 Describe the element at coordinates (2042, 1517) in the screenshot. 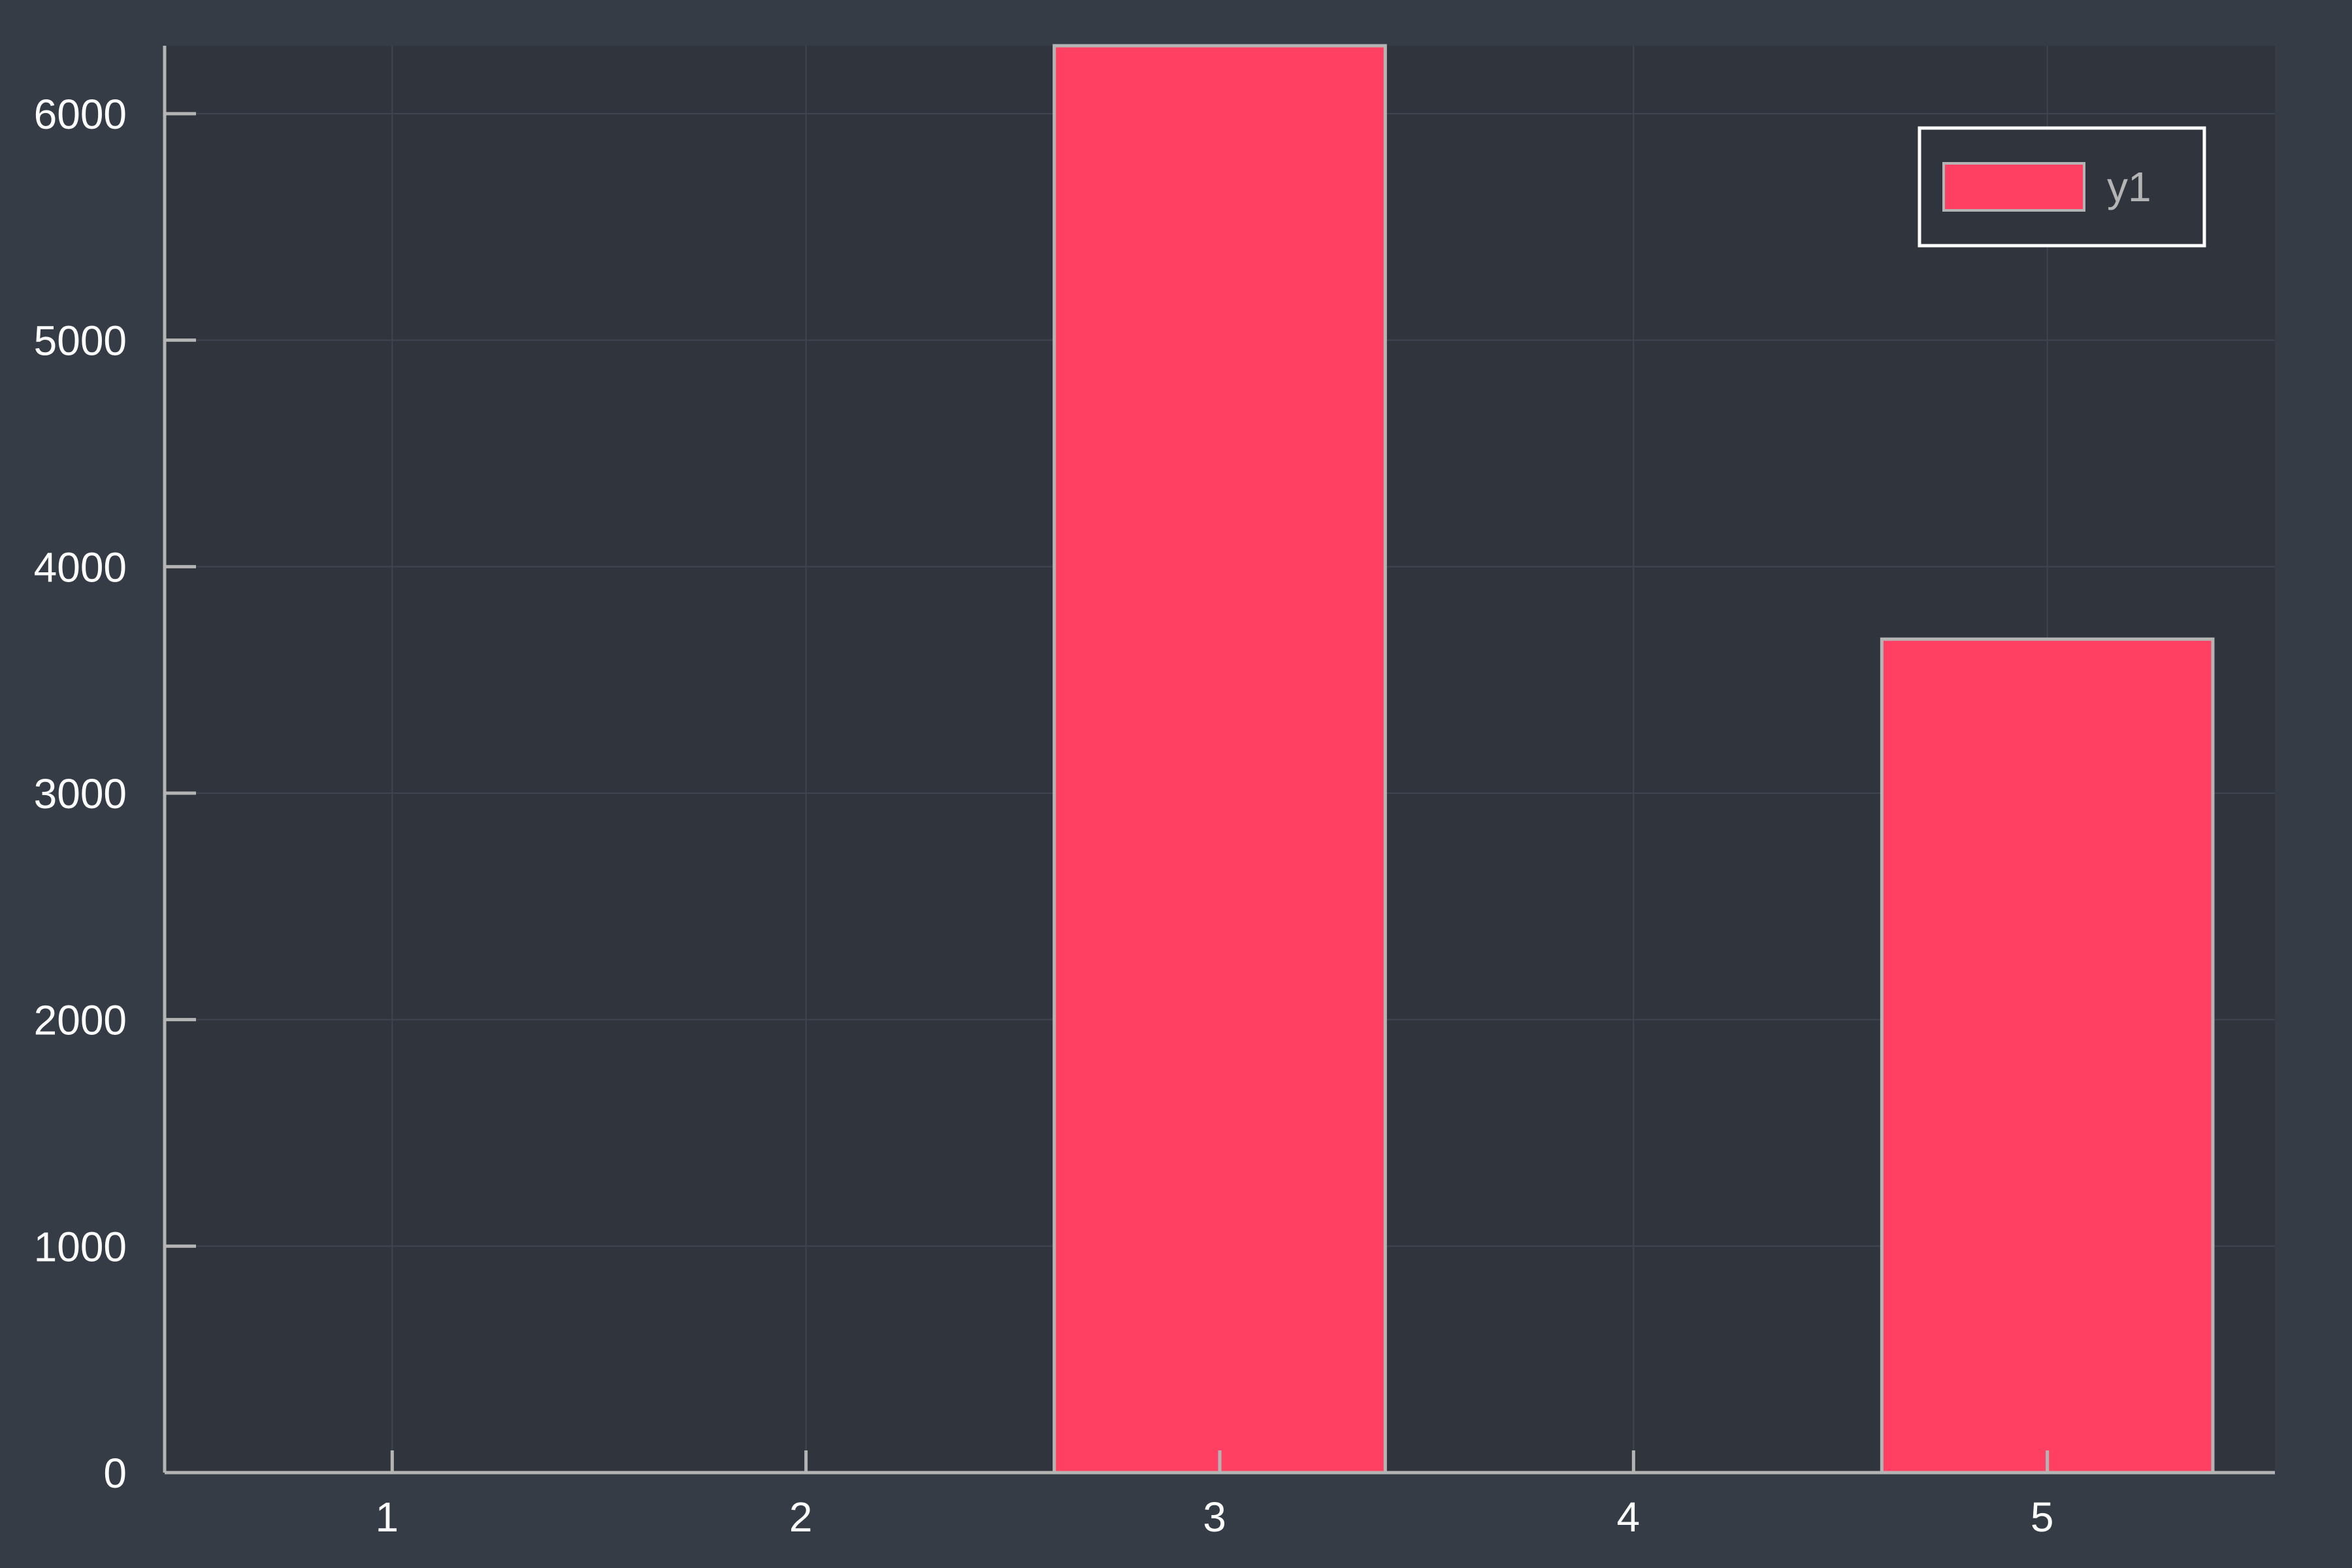

I see `x-tick-label-5: 5` at that location.